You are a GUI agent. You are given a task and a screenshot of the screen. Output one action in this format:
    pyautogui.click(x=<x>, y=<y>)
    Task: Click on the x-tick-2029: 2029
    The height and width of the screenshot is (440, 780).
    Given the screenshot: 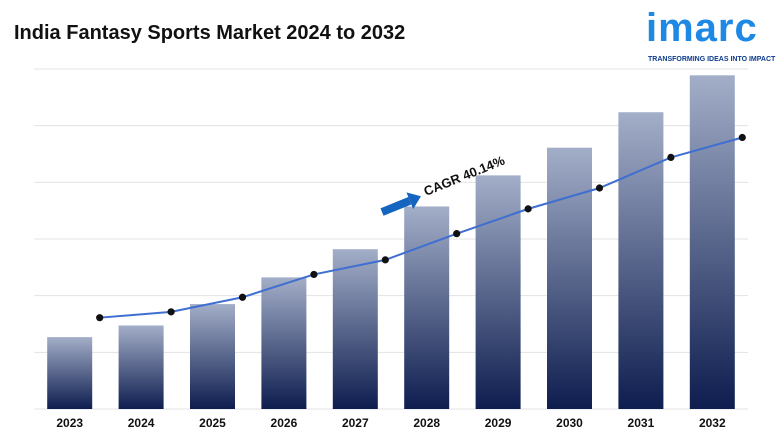 What is the action you would take?
    pyautogui.click(x=498, y=423)
    